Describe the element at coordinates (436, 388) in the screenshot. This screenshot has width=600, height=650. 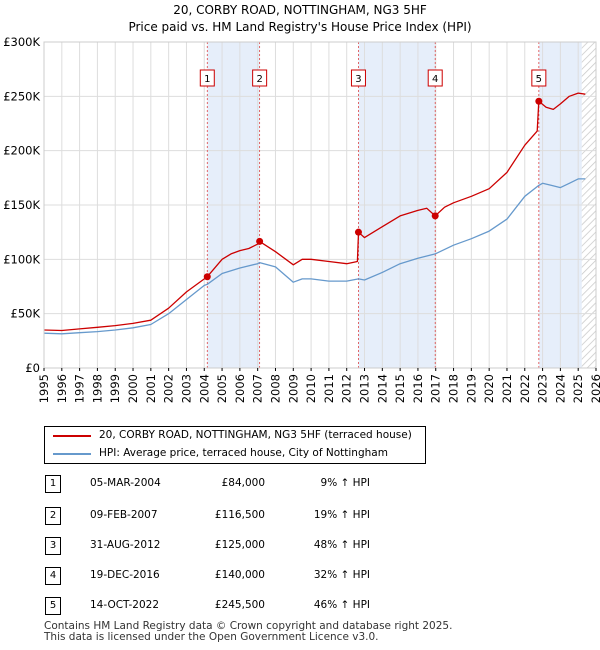
I see `x-tick-label: 2017` at that location.